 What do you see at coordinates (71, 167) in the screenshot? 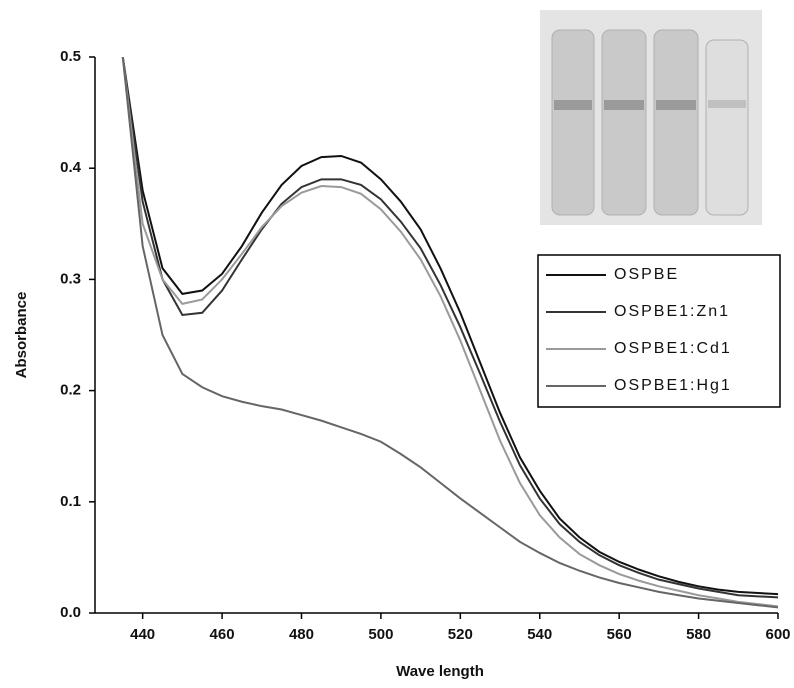
I see `y-tick-label: 0.4` at bounding box center [71, 167].